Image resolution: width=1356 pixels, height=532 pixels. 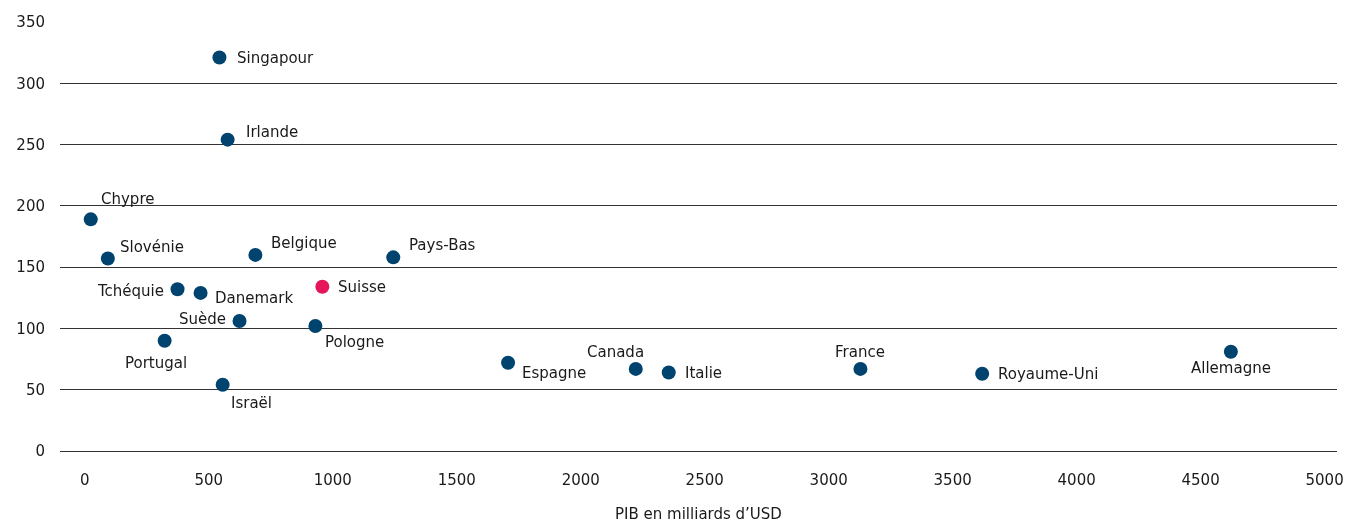 I want to click on annotation: Irlande, so click(x=272, y=132).